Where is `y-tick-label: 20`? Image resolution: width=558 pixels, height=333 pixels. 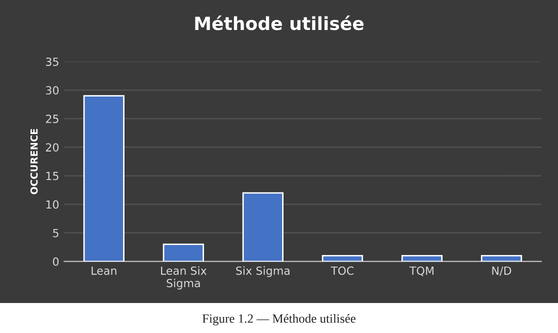 y-tick-label: 20 is located at coordinates (52, 147).